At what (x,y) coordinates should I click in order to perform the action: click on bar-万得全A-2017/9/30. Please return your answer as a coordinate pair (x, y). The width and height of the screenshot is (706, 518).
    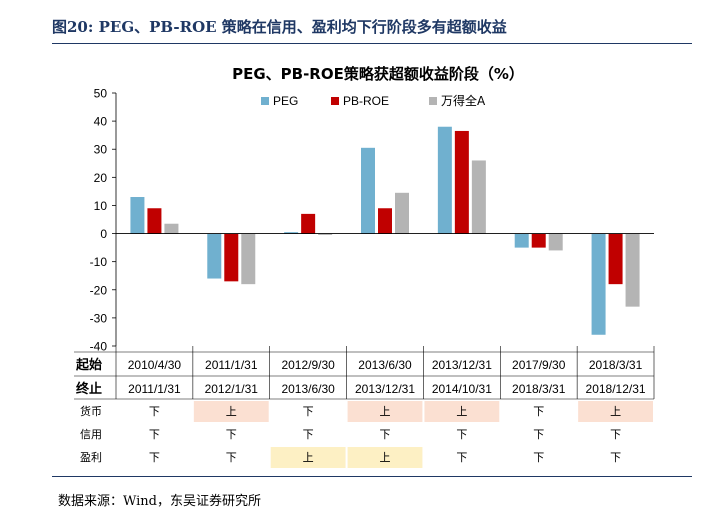
    Looking at the image, I should click on (555, 242).